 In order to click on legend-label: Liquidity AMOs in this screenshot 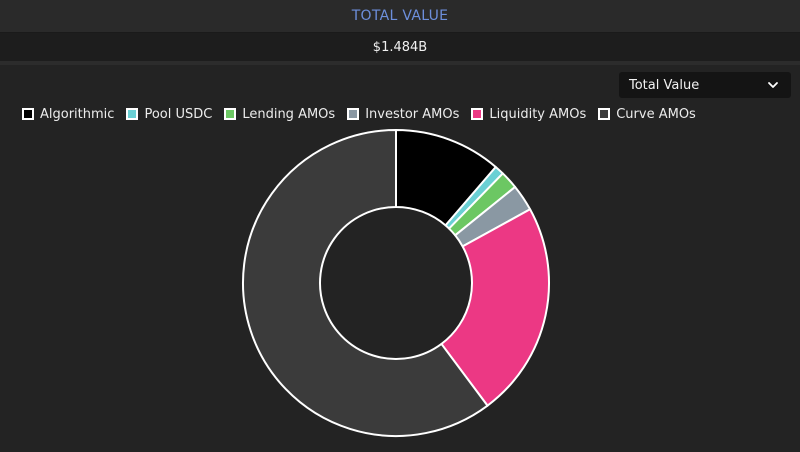, I will do `click(538, 114)`.